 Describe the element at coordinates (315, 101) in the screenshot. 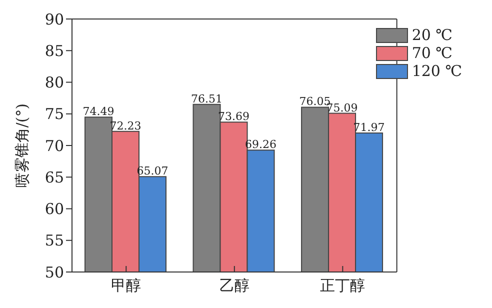

I see `data-label: 76.05` at that location.